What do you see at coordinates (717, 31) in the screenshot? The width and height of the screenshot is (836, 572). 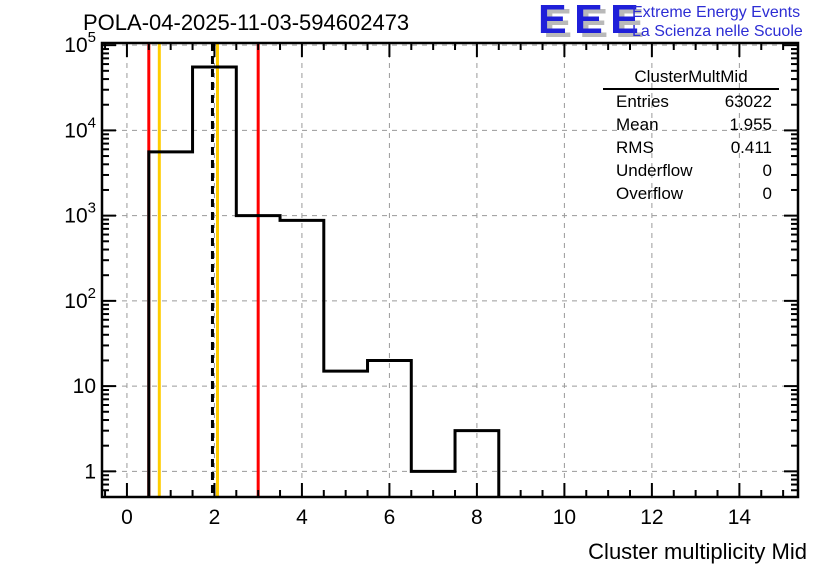 I see `eee-logo-line2: La Scienza nelle Scuole` at bounding box center [717, 31].